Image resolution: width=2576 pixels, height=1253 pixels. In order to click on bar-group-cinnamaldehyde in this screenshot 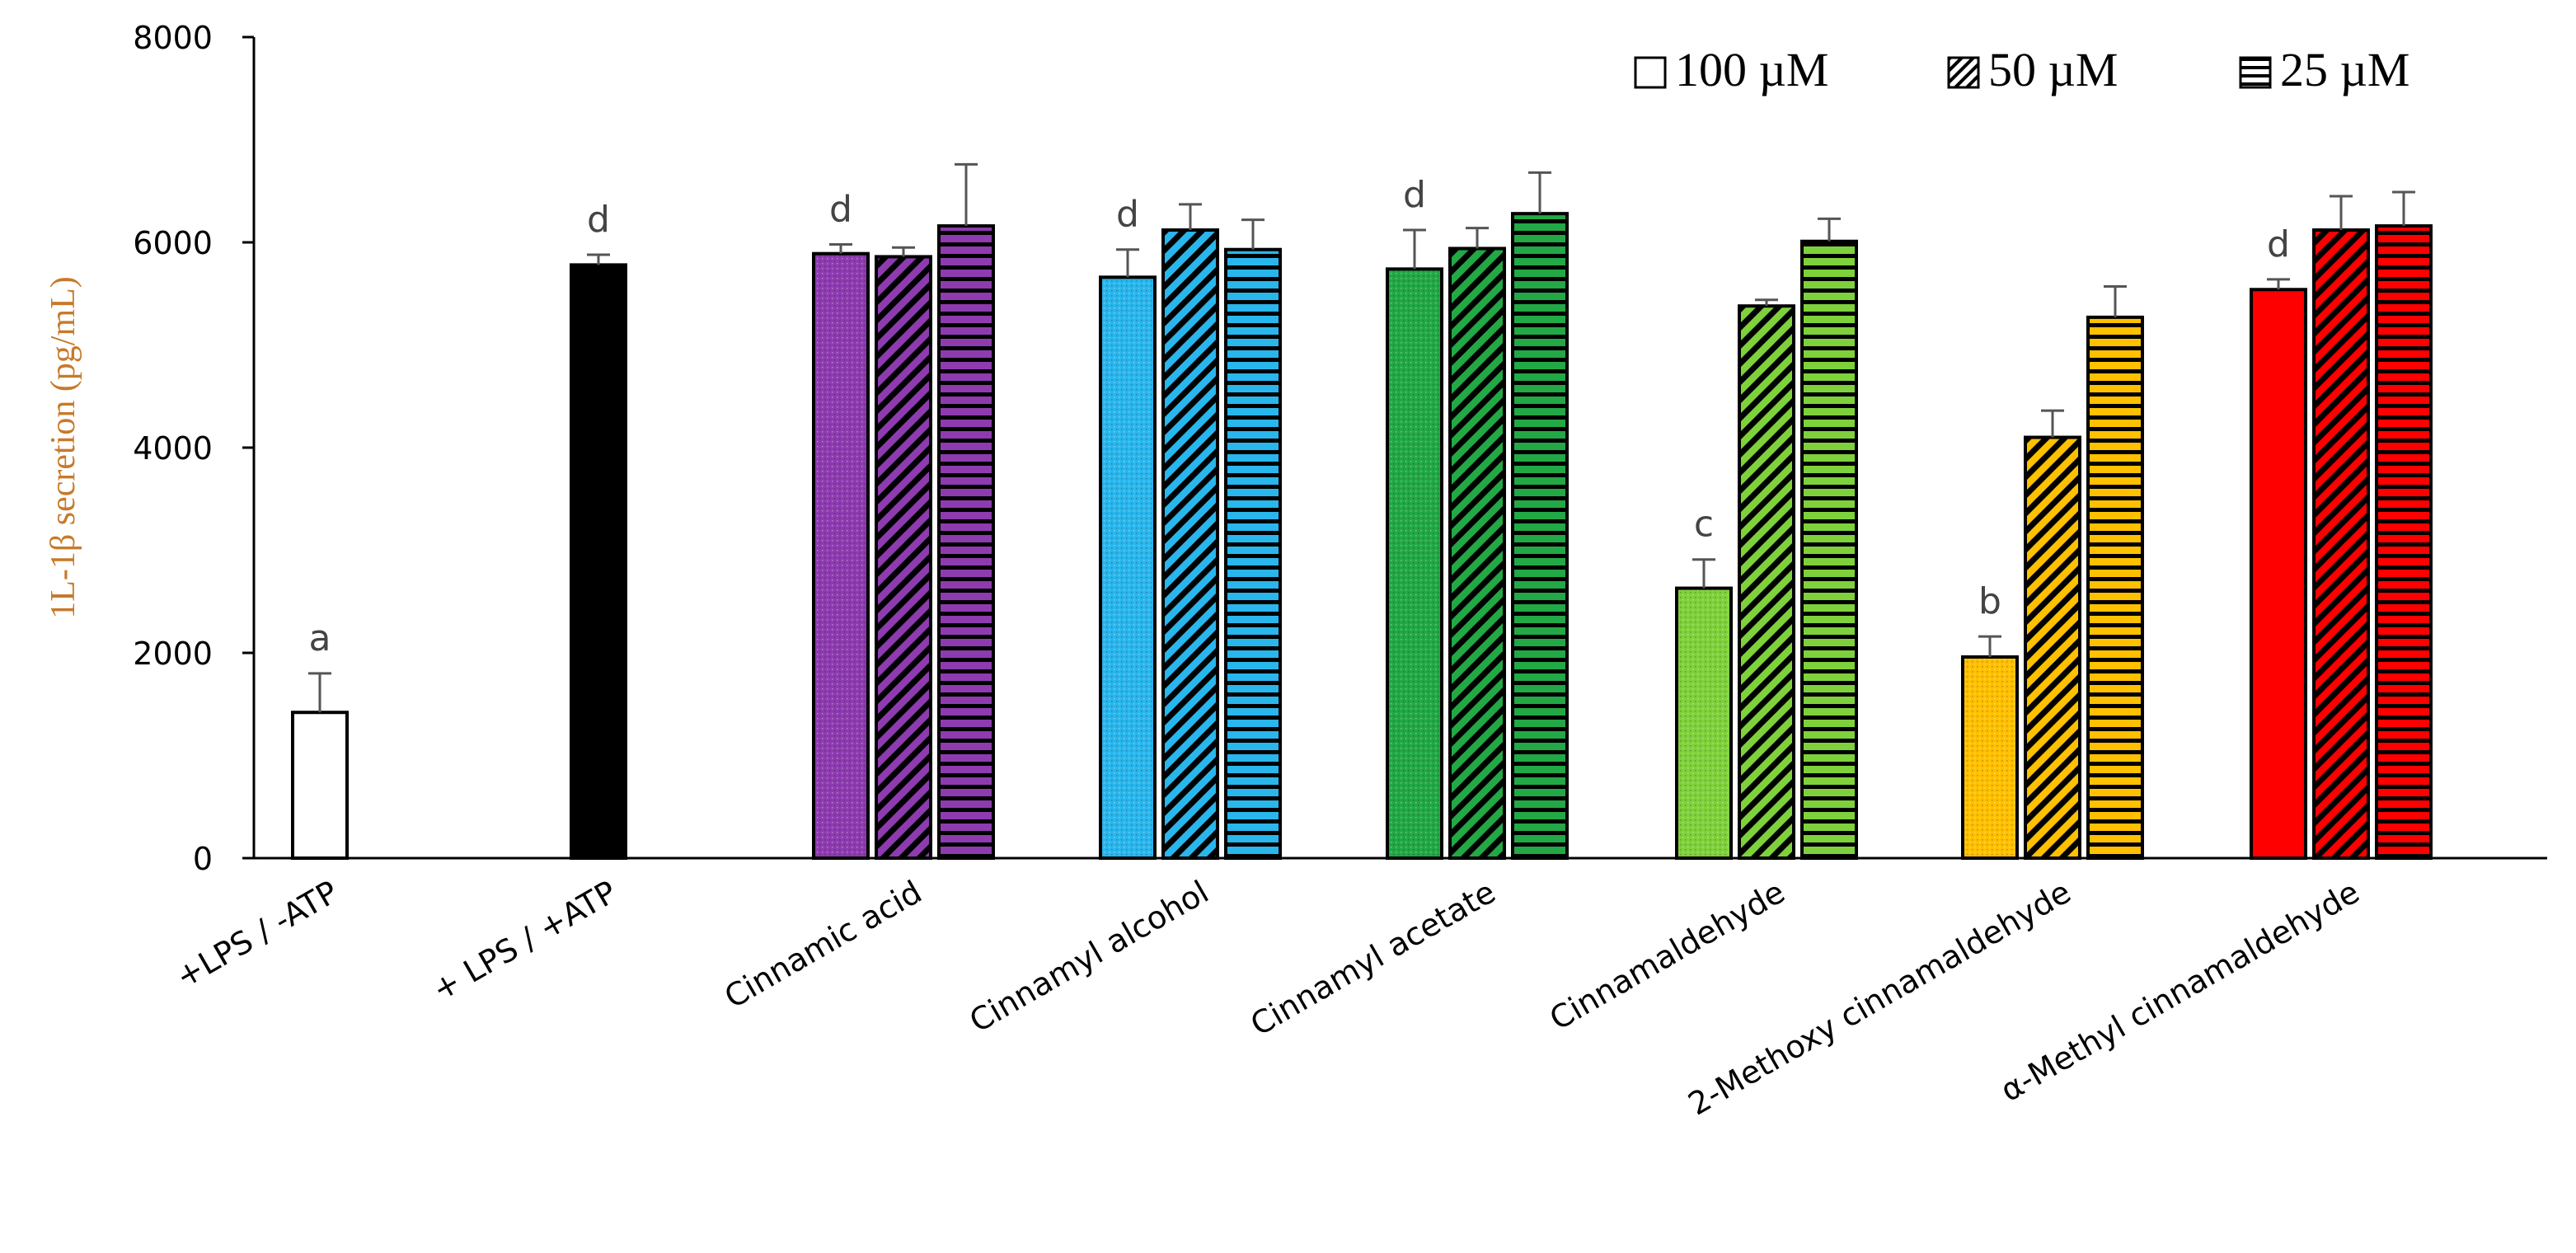, I will do `click(1767, 538)`.